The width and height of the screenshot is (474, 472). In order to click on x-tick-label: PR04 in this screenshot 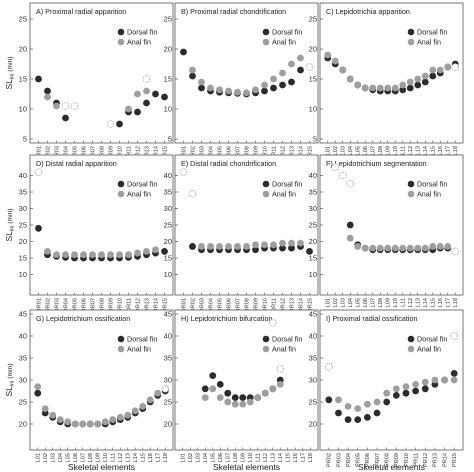, I will do `click(211, 153)`.